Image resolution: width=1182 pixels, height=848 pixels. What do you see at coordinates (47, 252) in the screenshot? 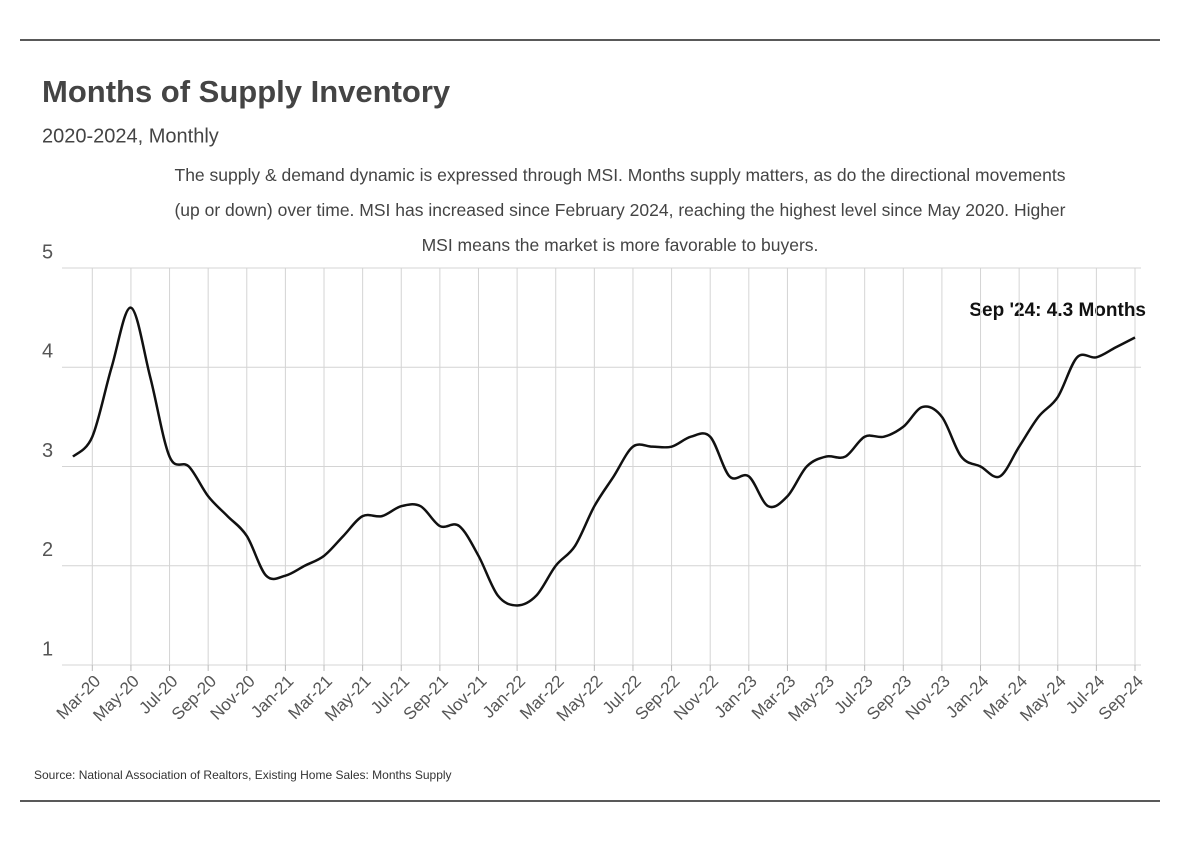
I see `y-tick-label: 5` at bounding box center [47, 252].